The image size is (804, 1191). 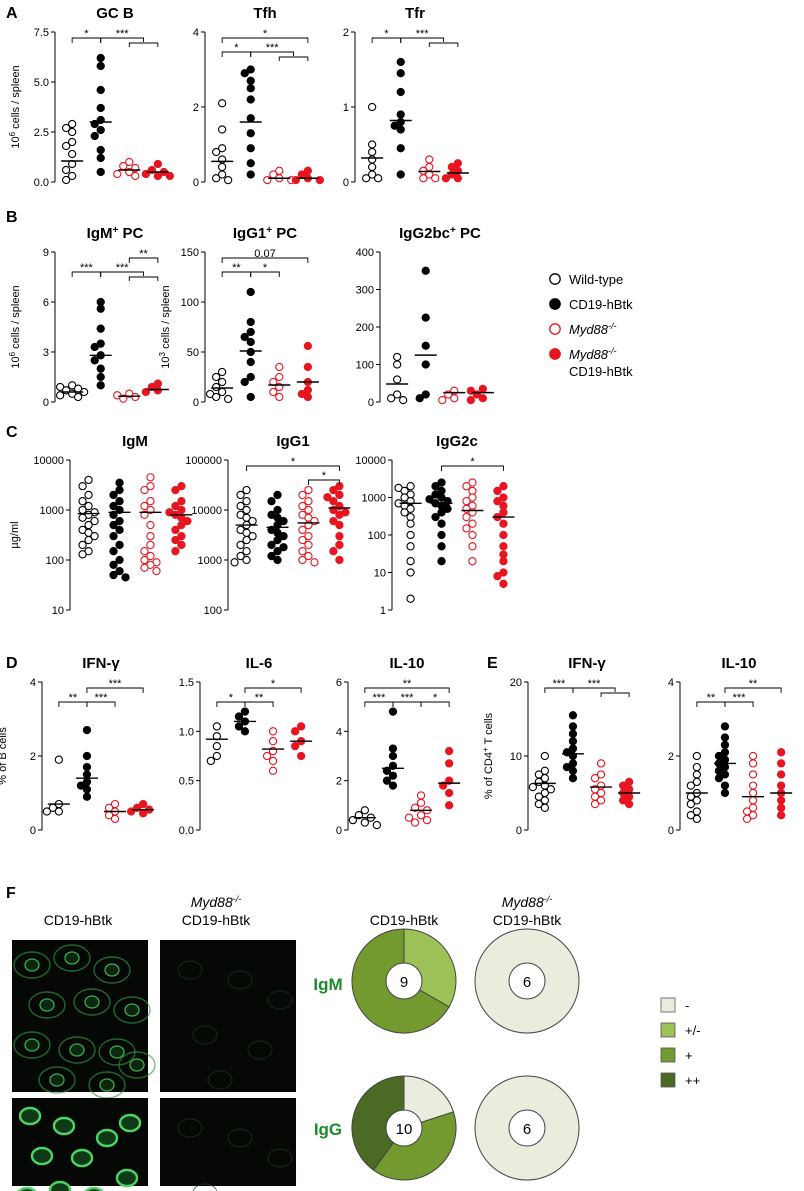 What do you see at coordinates (216, 902) in the screenshot?
I see `svg-text: Myd88-/-` at bounding box center [216, 902].